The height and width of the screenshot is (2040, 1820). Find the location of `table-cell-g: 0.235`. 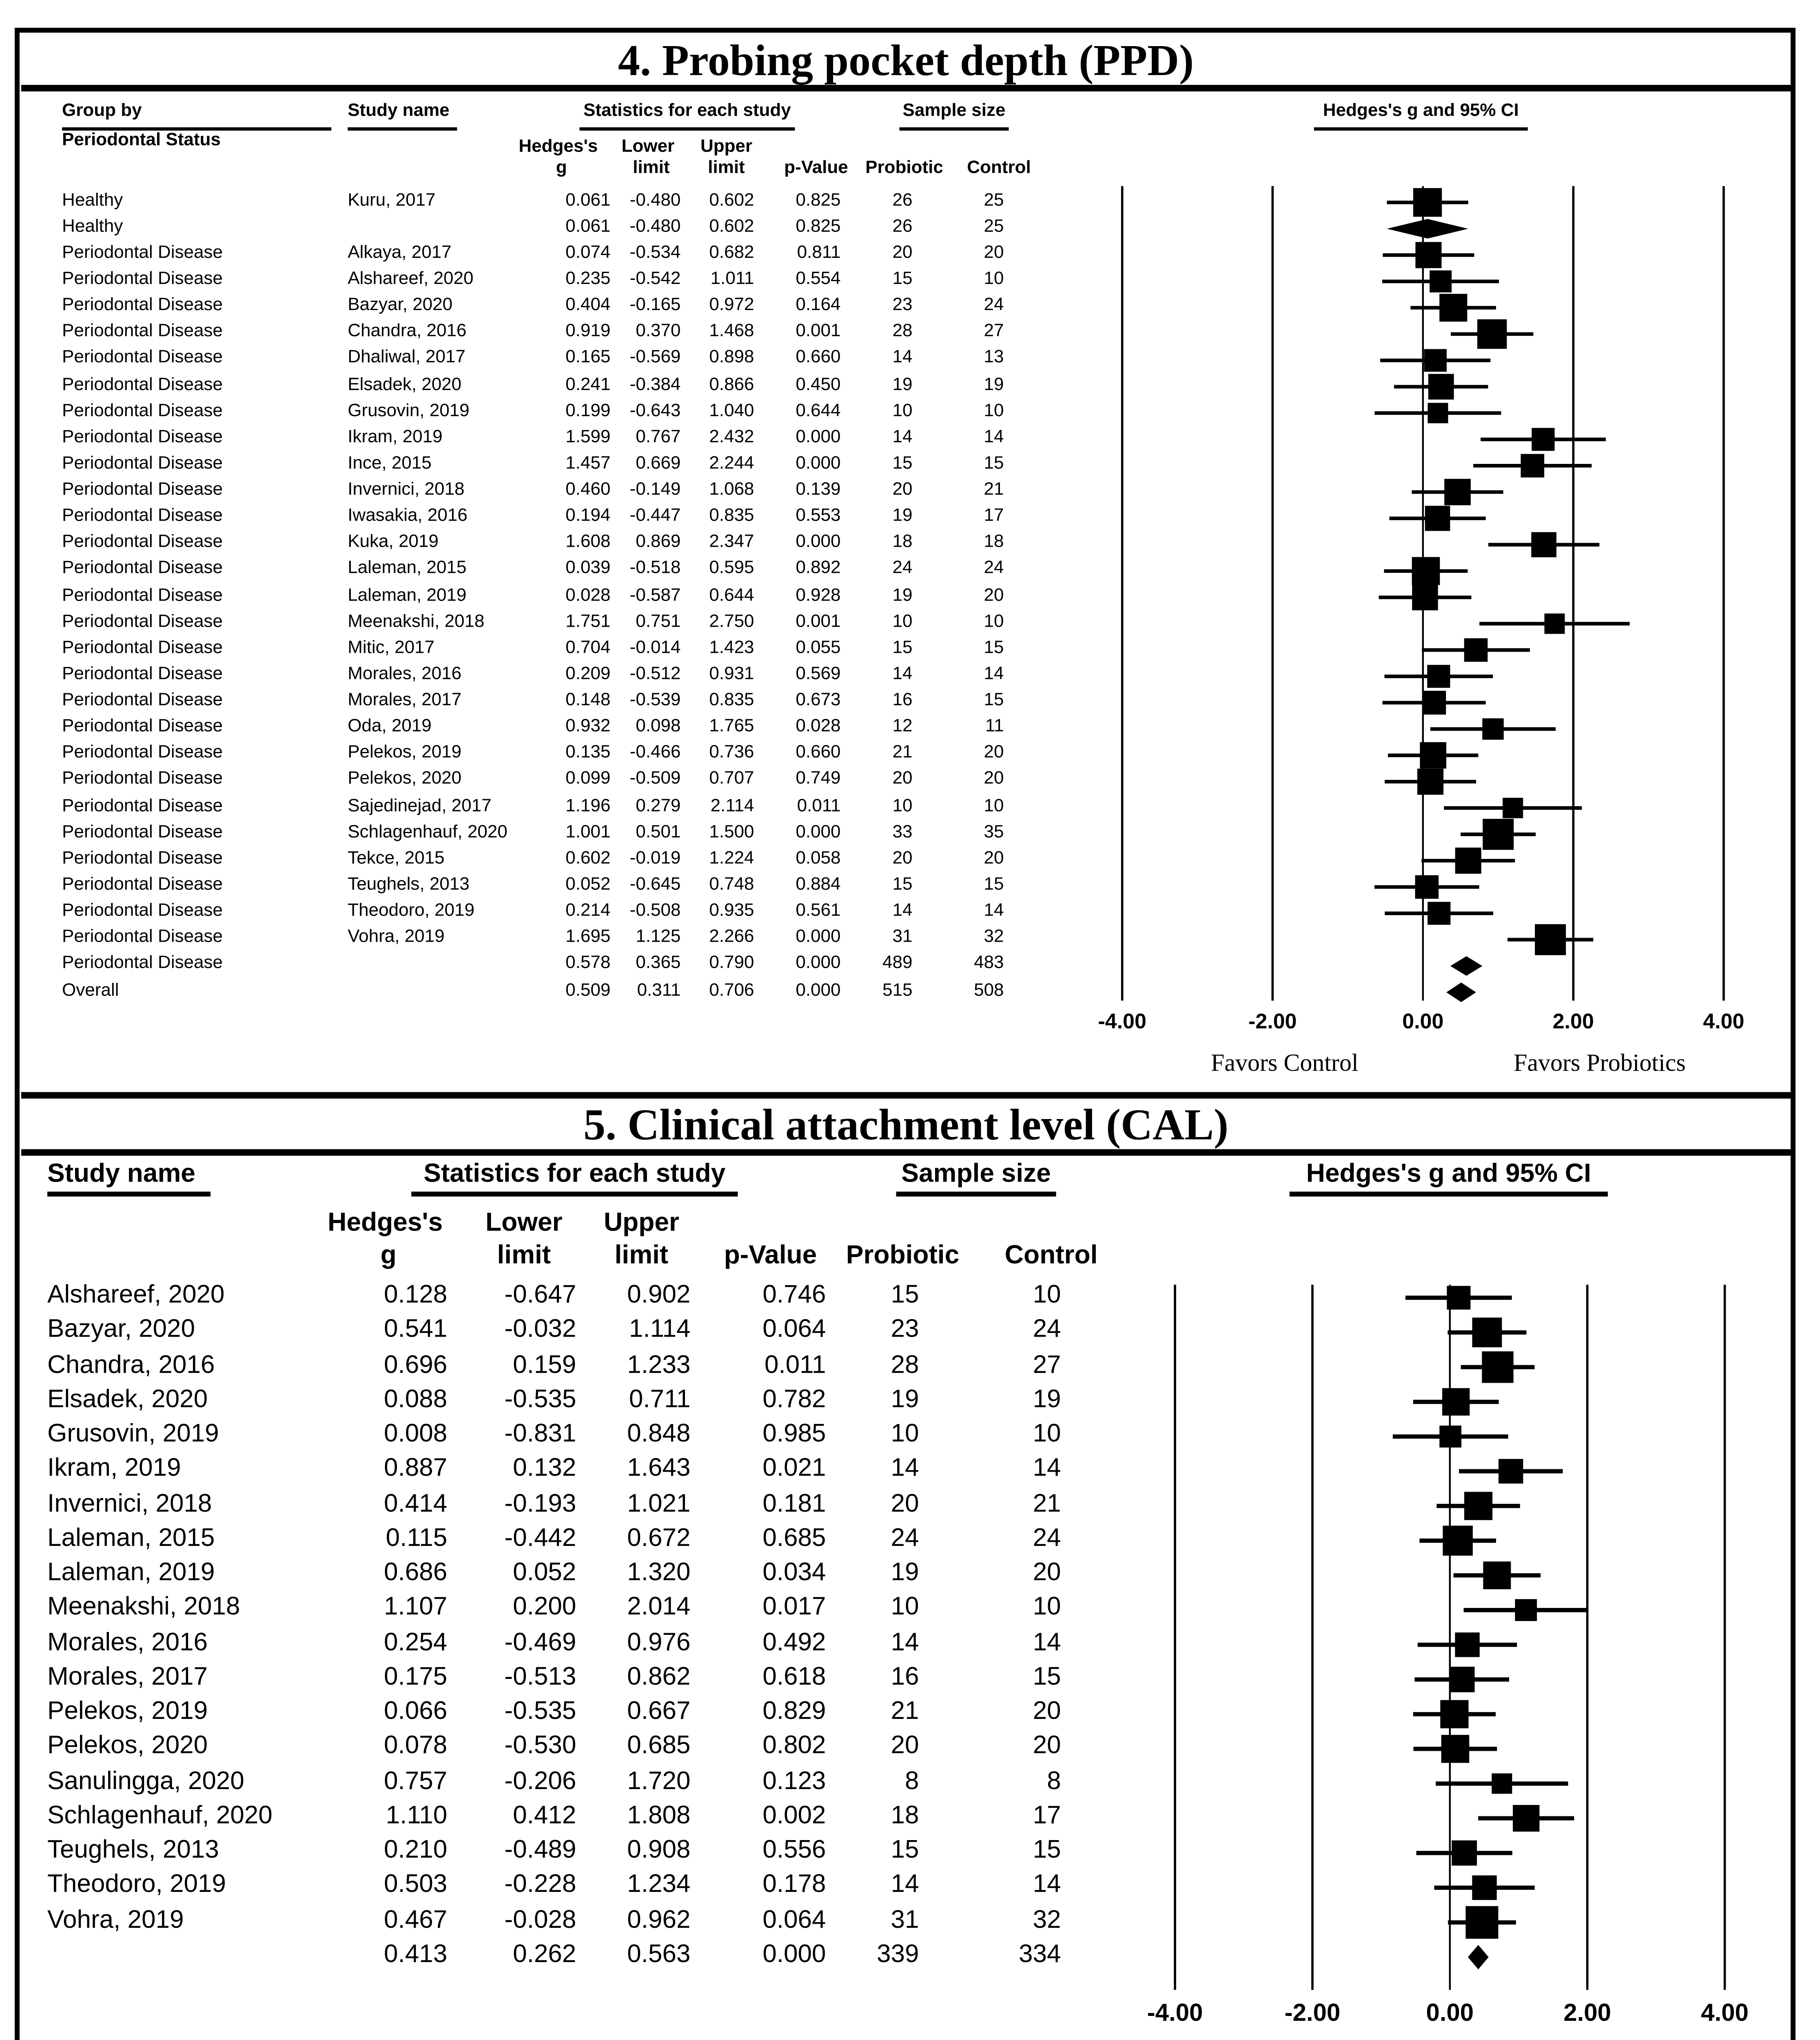

table-cell-g: 0.235 is located at coordinates (588, 279).